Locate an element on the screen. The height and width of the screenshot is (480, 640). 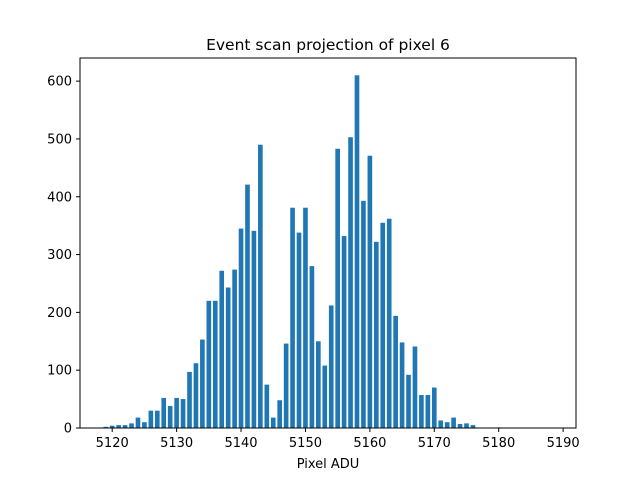
chart-title: Event scan projection of pixel 6 is located at coordinates (328, 45).